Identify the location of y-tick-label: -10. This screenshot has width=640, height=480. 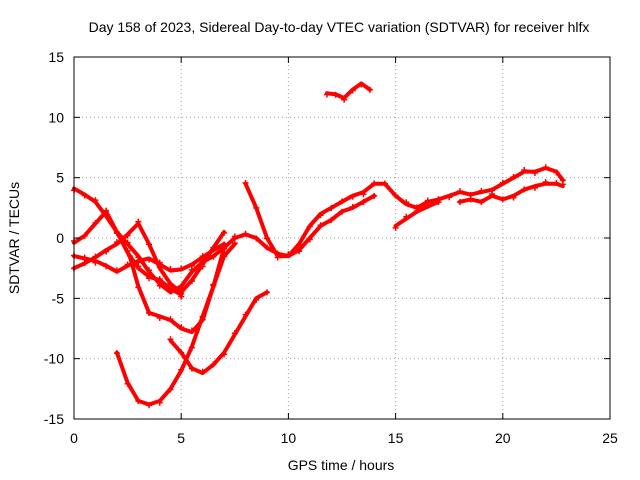
(54, 359).